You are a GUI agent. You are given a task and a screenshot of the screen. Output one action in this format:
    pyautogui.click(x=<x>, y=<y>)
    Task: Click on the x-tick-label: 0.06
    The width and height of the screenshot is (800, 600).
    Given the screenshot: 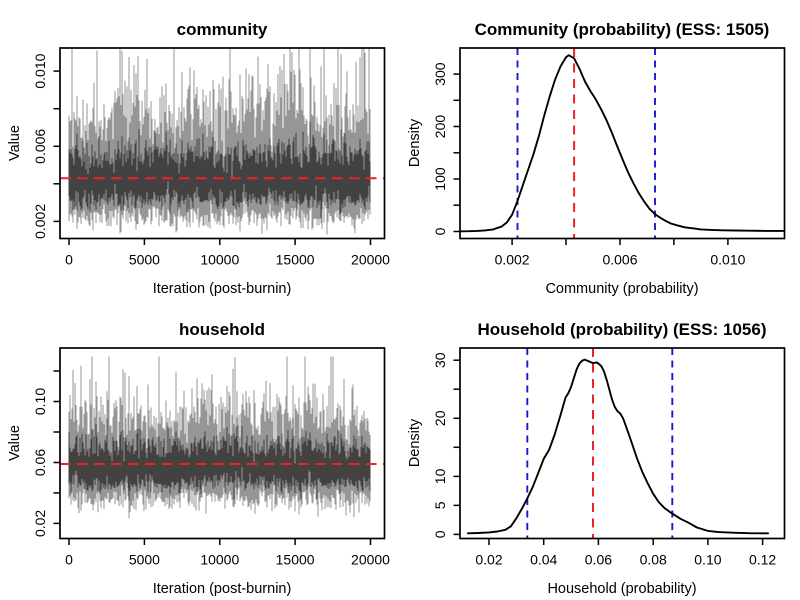 What is the action you would take?
    pyautogui.click(x=598, y=560)
    